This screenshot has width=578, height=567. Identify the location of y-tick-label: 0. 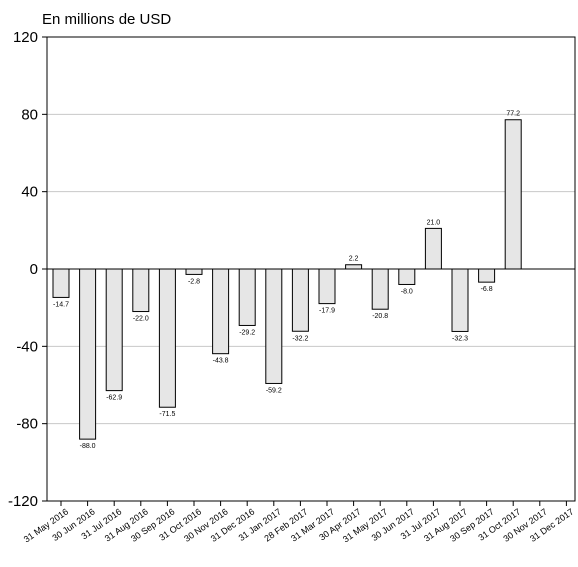
(34, 269).